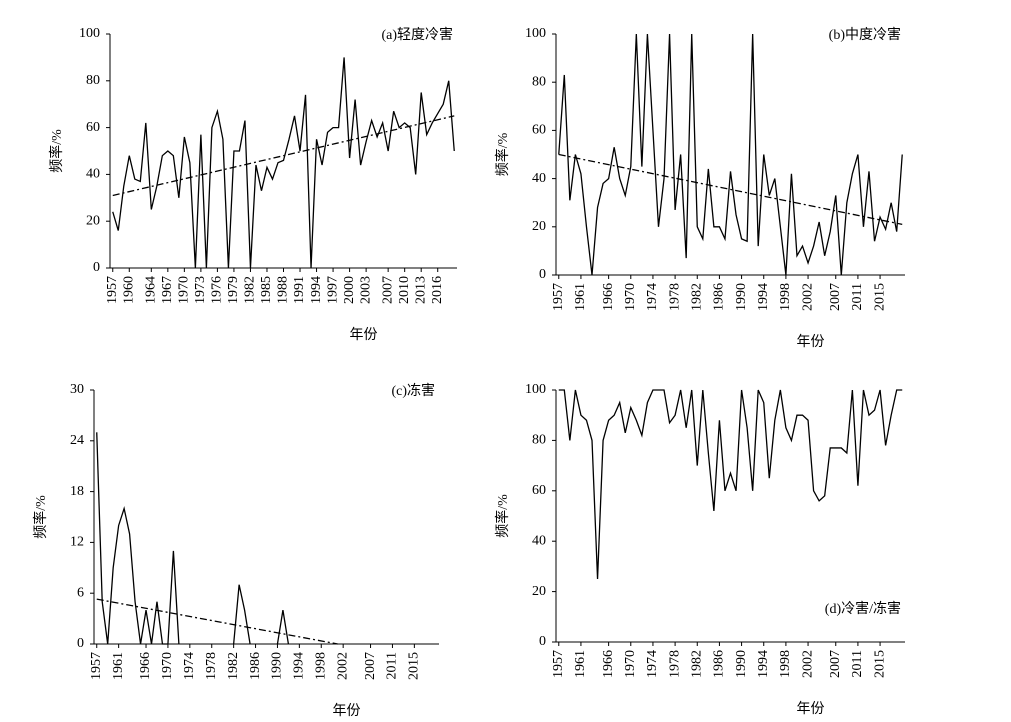 This screenshot has width=1011, height=722. What do you see at coordinates (80, 592) in the screenshot?
I see `y-tick-label: 6` at bounding box center [80, 592].